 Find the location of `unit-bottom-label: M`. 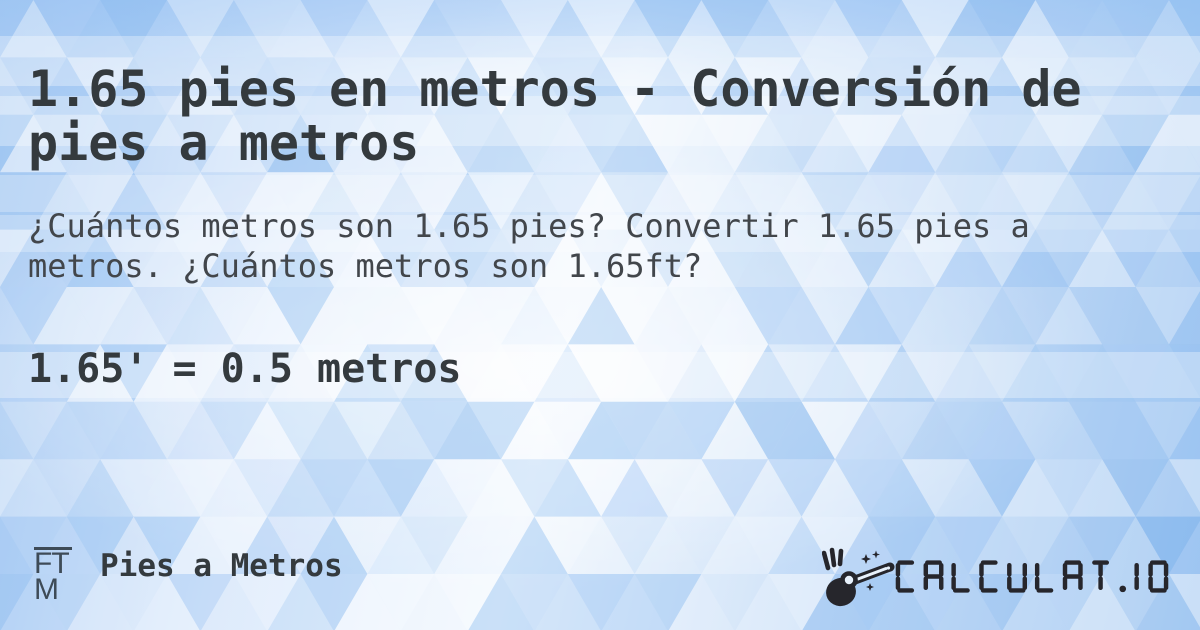

unit-bottom-label: M is located at coordinates (46, 589).